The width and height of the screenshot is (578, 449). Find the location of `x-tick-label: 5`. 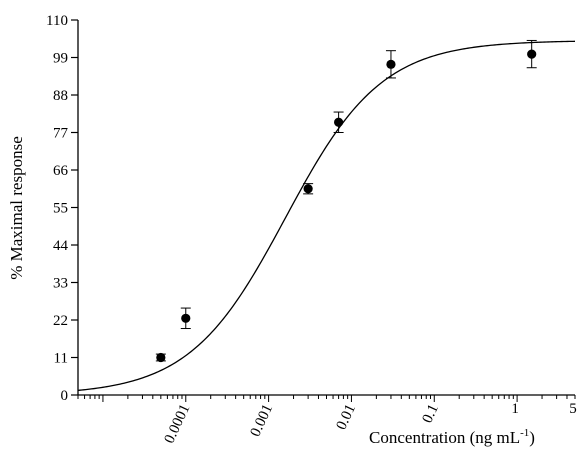

x-tick-label: 5 is located at coordinates (573, 409).